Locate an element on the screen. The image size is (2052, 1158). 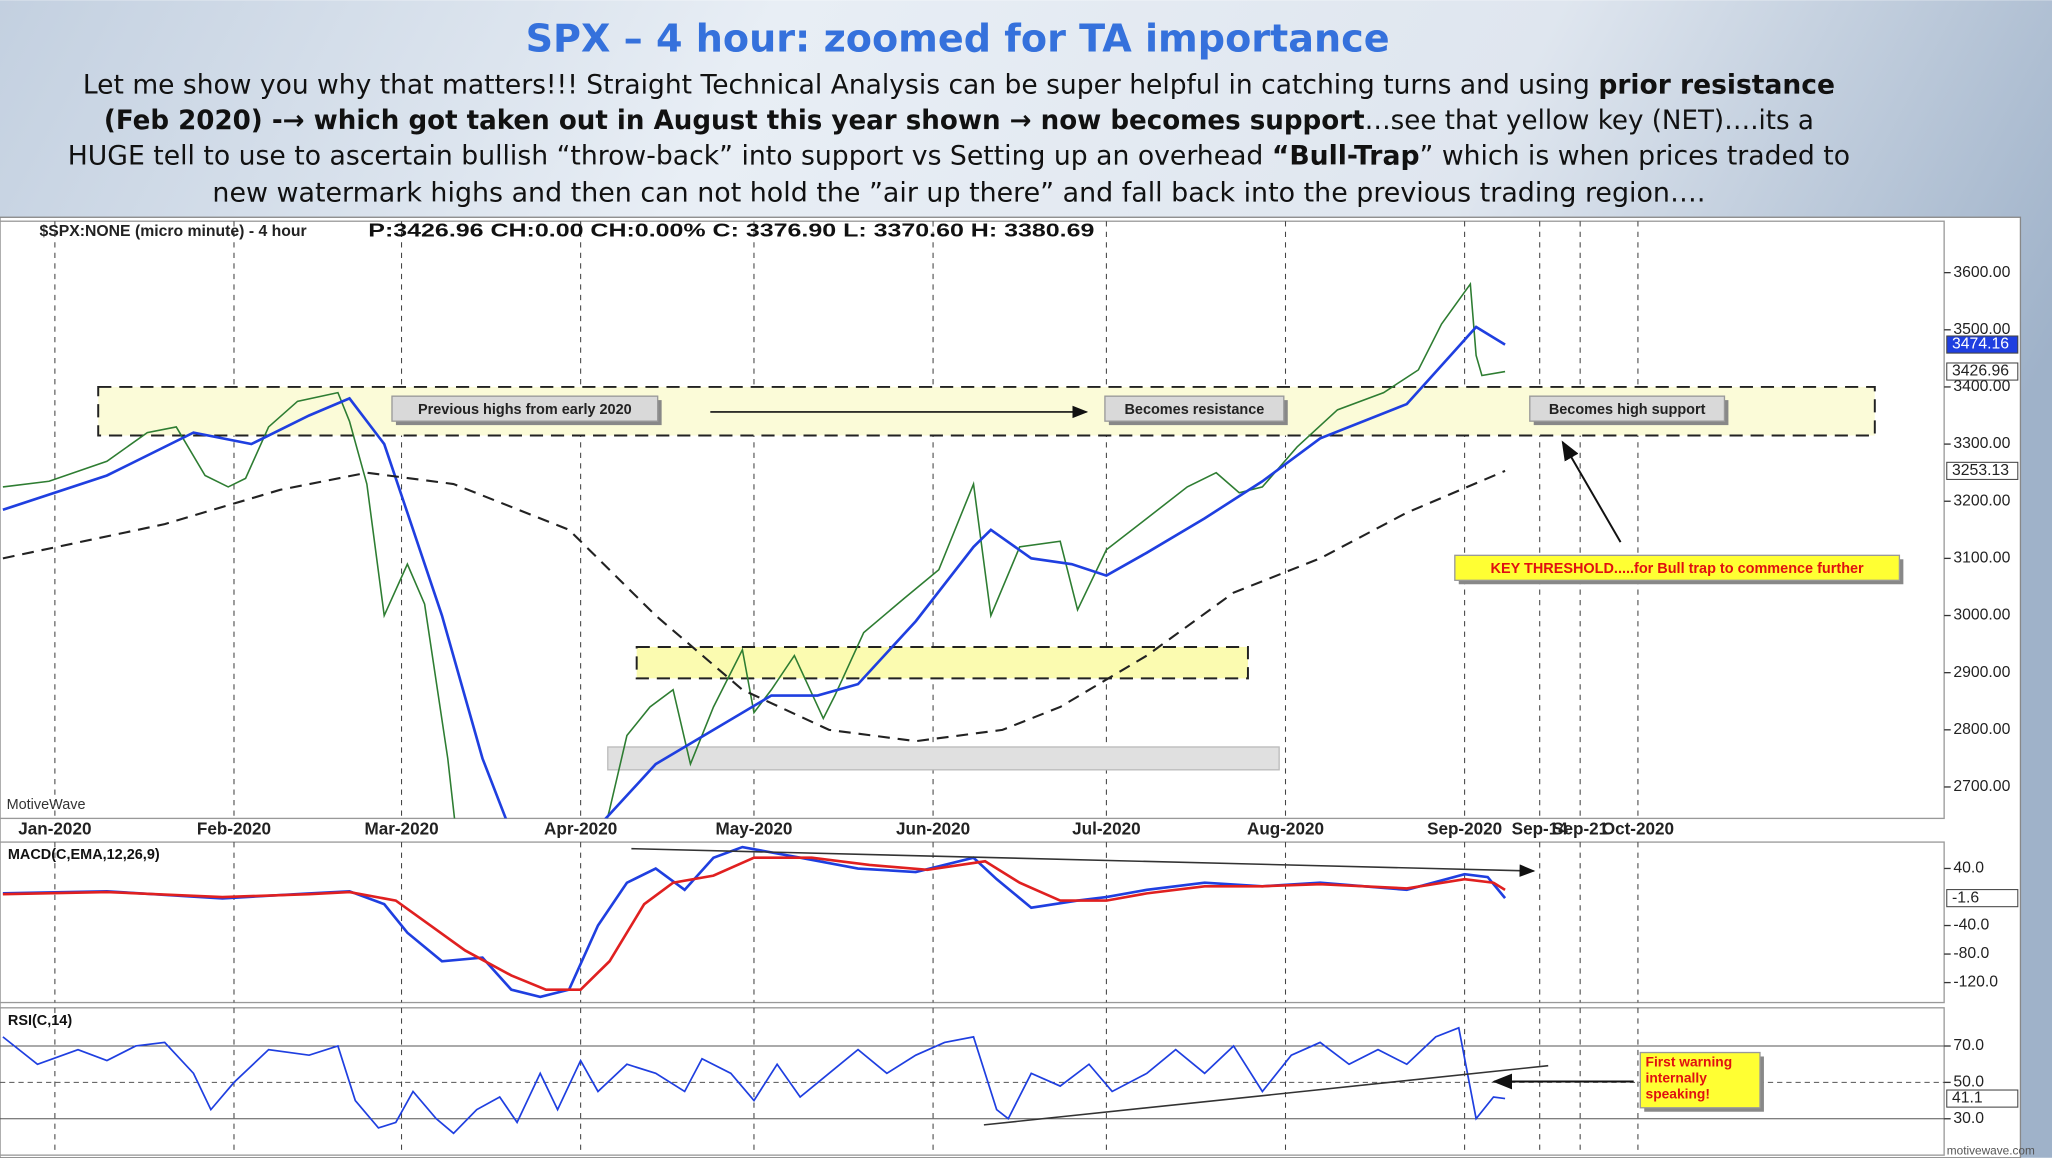
footer: motivewave.com is located at coordinates (1991, 1150).